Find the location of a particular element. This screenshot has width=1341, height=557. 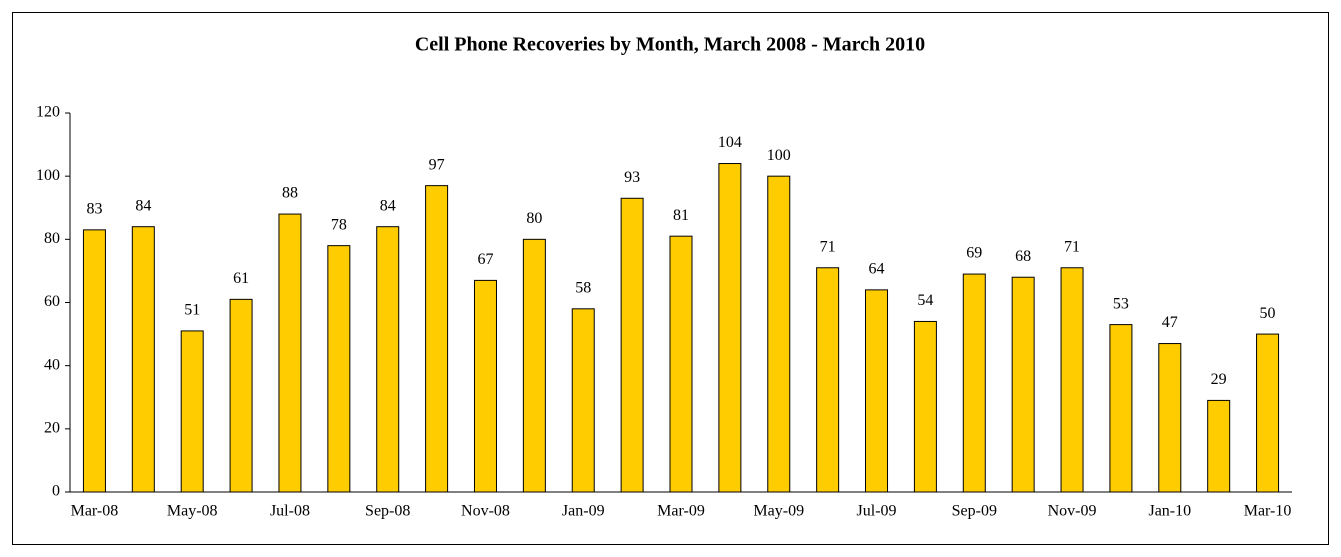

data-label: 58 is located at coordinates (583, 287).